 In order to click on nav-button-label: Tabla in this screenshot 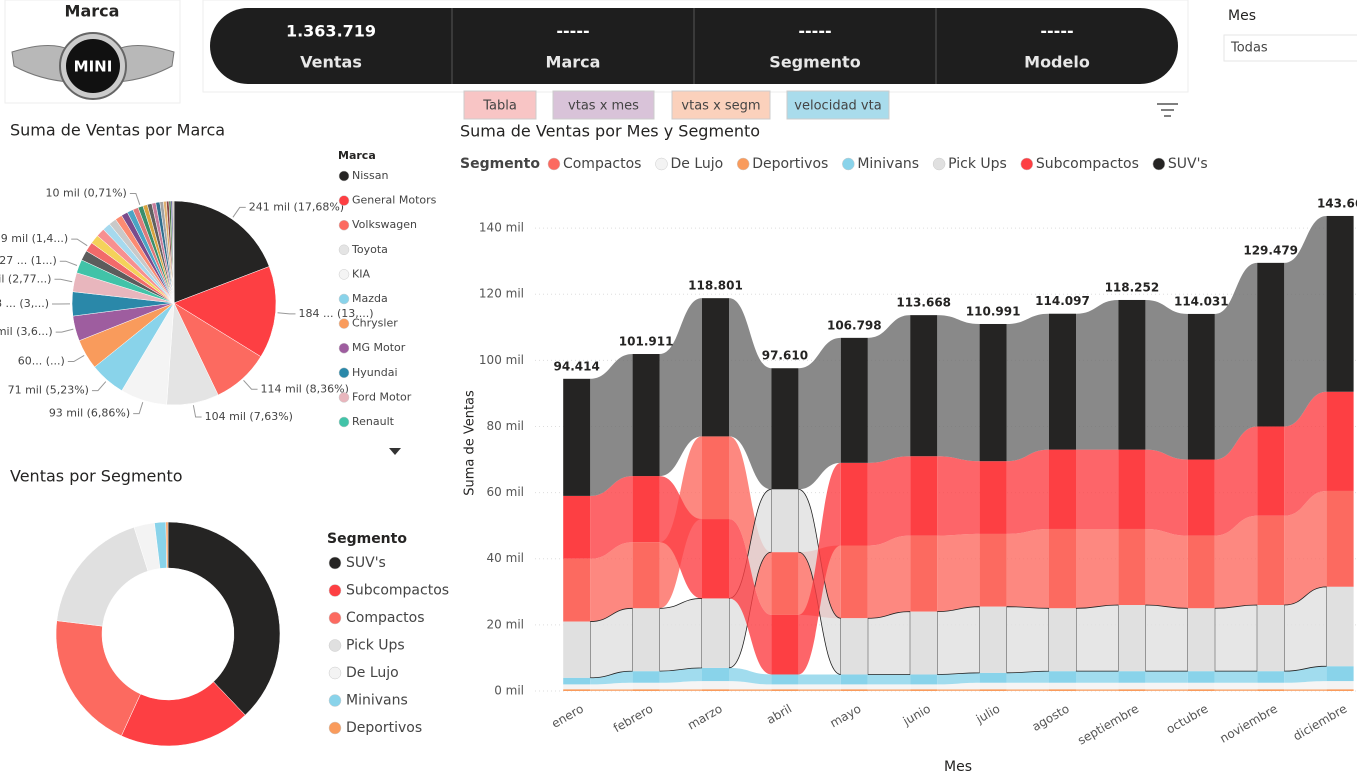, I will do `click(499, 106)`.